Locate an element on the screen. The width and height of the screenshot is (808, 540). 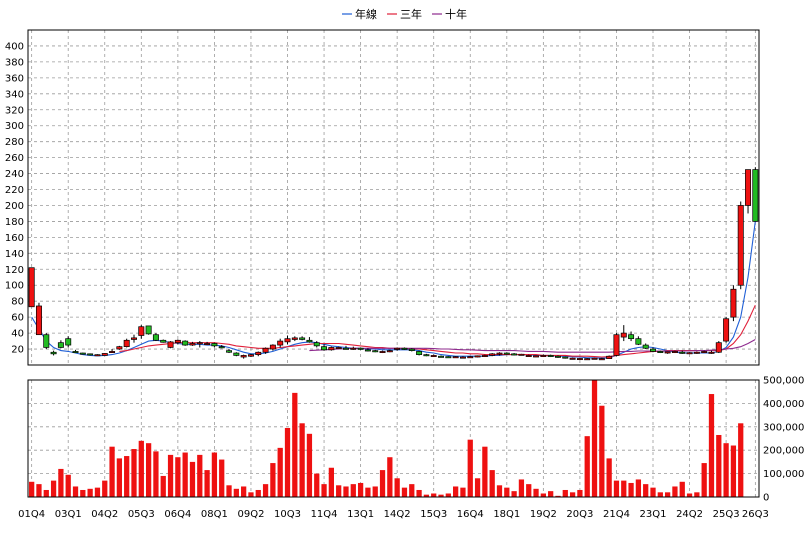
price-tick-label: 20 is located at coordinates (17, 350).